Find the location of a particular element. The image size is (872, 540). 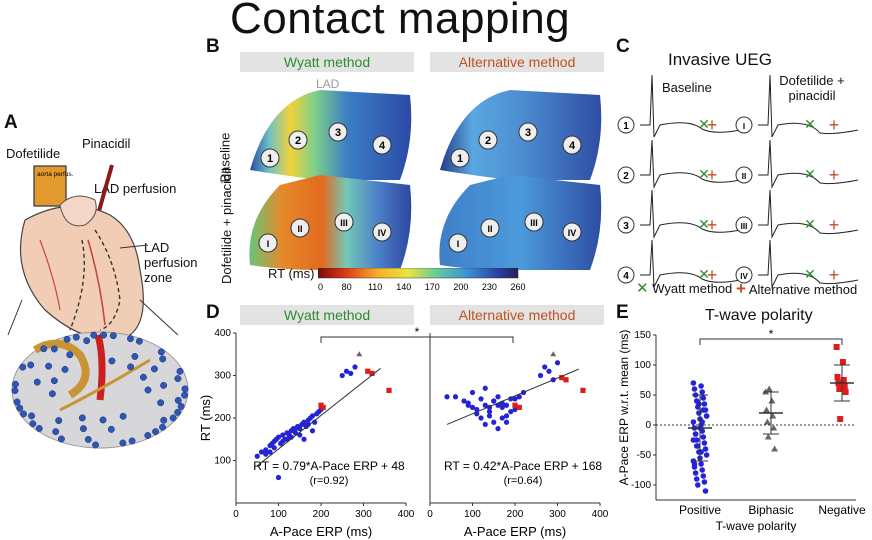

ueg-row-label: IV is located at coordinates (744, 276).